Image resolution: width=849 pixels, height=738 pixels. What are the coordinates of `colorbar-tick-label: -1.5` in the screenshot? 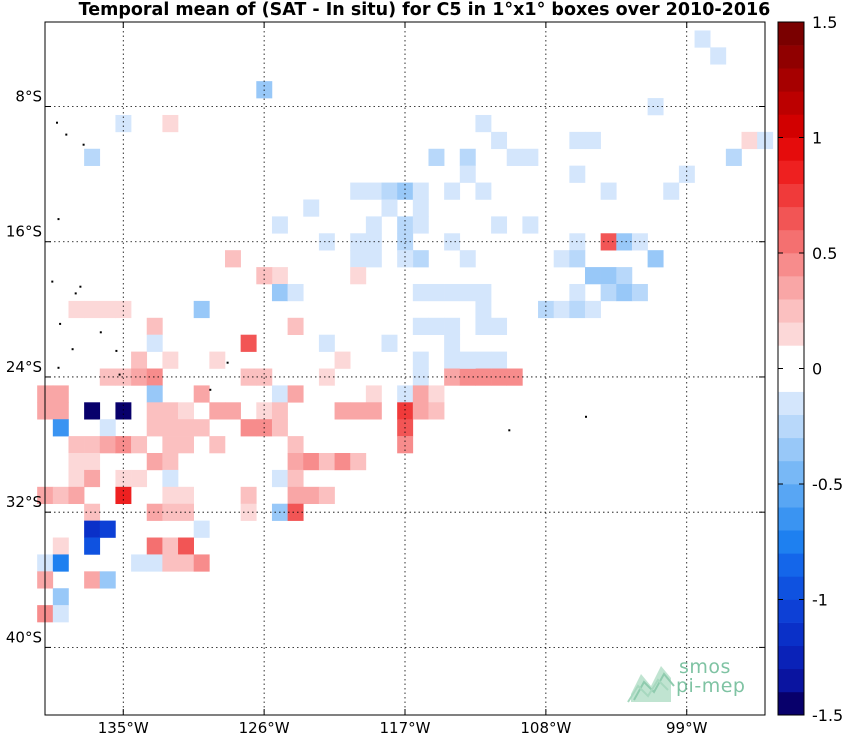 It's located at (827, 715).